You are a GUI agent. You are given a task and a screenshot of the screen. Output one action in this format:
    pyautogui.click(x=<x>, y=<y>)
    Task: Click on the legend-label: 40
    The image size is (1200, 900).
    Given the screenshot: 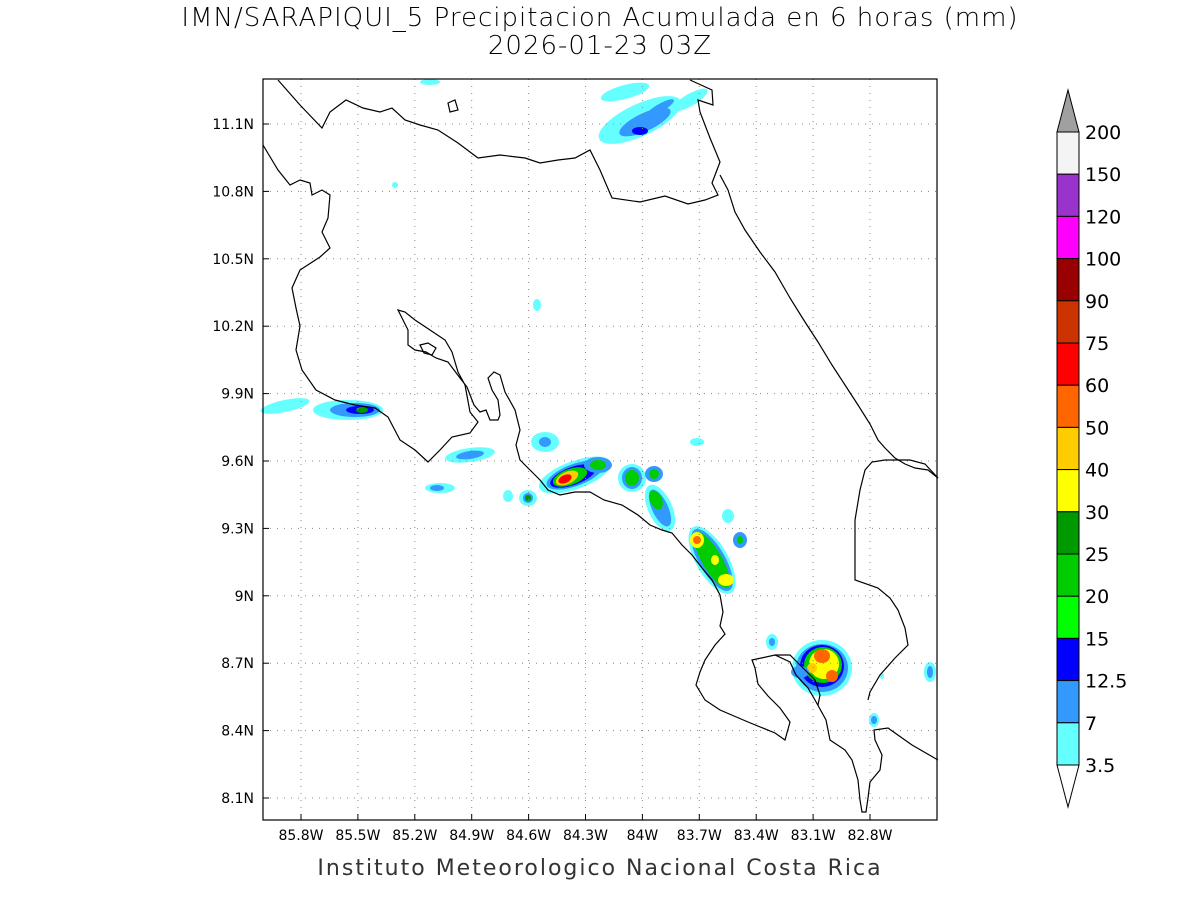 What is the action you would take?
    pyautogui.click(x=1097, y=471)
    